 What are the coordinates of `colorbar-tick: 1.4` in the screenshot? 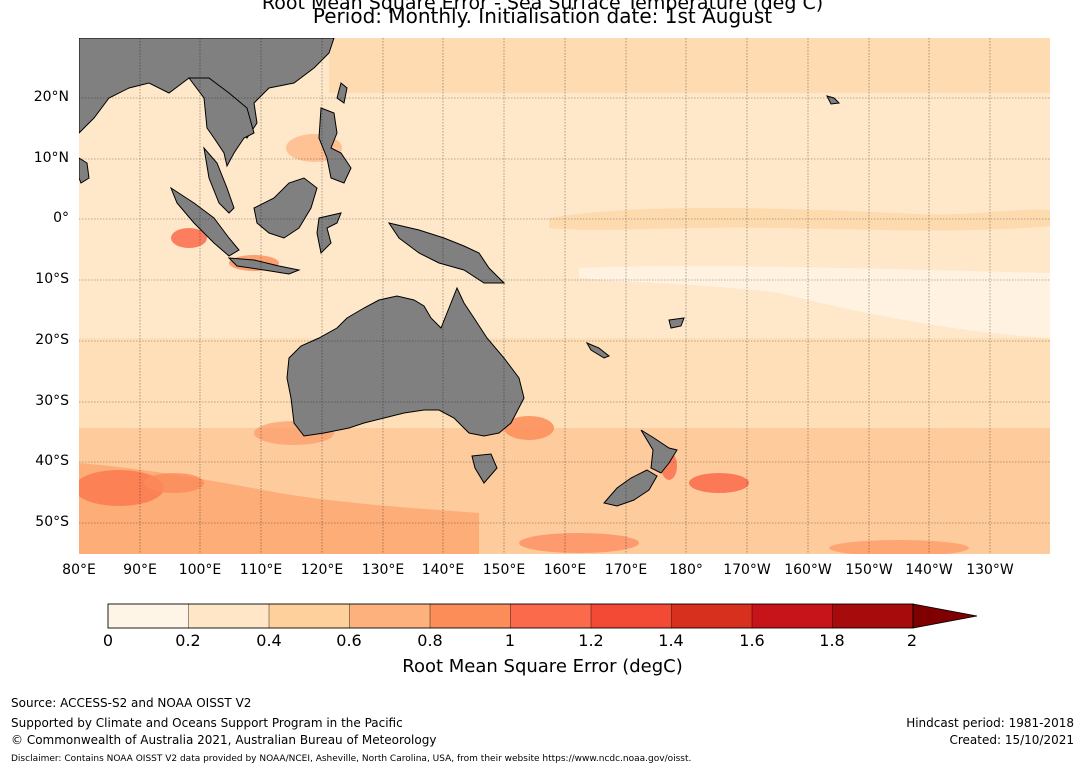 It's located at (671, 640).